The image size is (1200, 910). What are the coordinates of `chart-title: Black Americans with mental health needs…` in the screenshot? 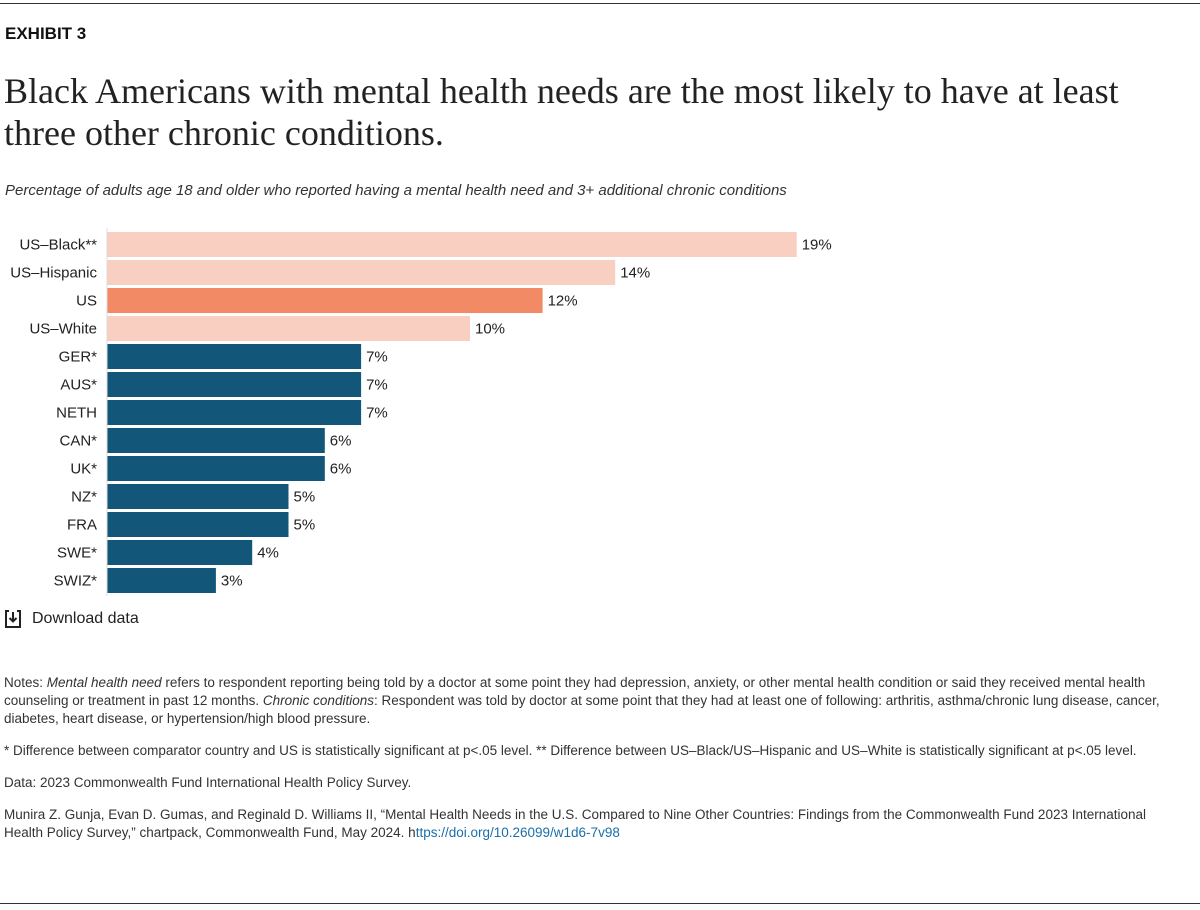 It's located at (561, 112).